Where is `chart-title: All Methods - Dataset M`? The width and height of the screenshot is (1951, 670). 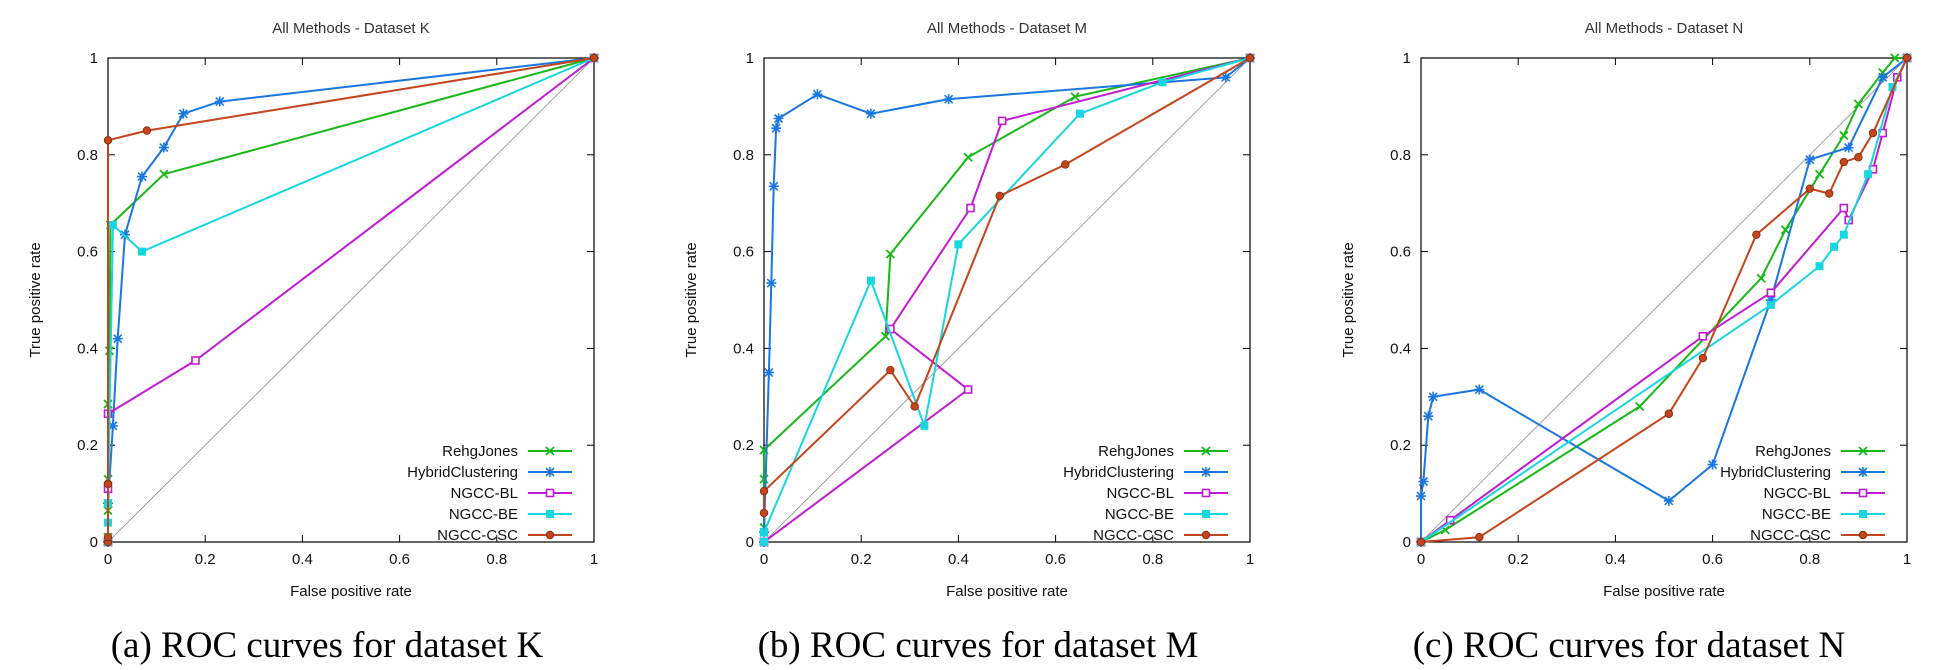
chart-title: All Methods - Dataset M is located at coordinates (1007, 28).